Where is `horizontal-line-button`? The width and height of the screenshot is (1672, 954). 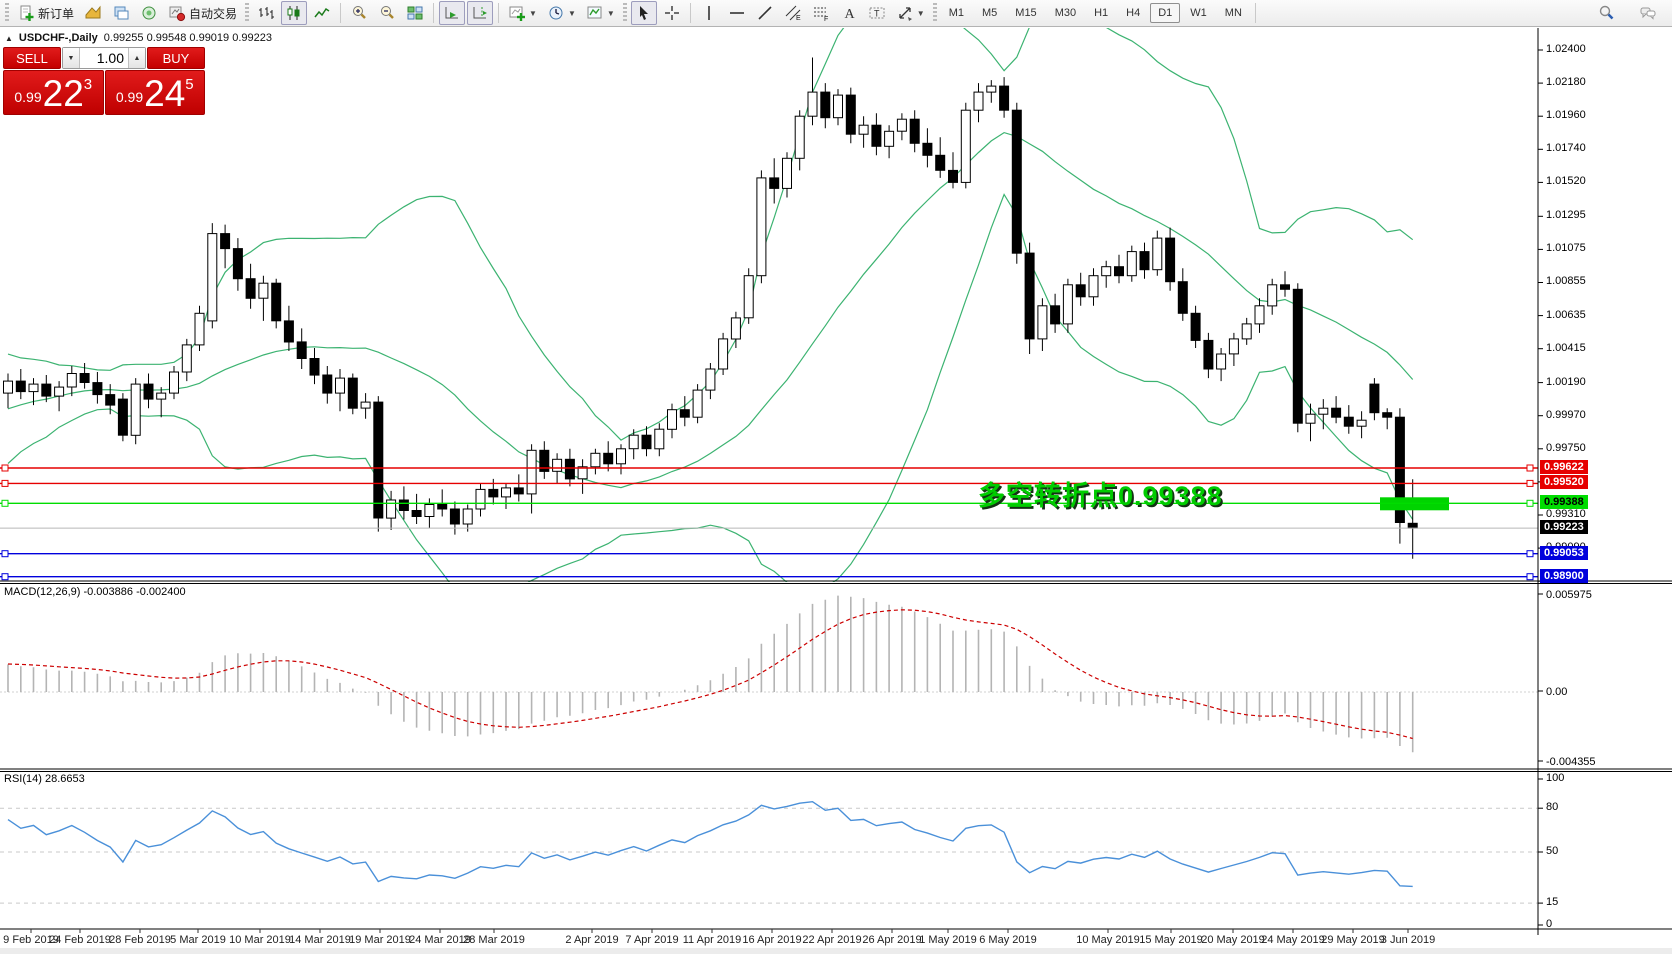 horizontal-line-button is located at coordinates (737, 13).